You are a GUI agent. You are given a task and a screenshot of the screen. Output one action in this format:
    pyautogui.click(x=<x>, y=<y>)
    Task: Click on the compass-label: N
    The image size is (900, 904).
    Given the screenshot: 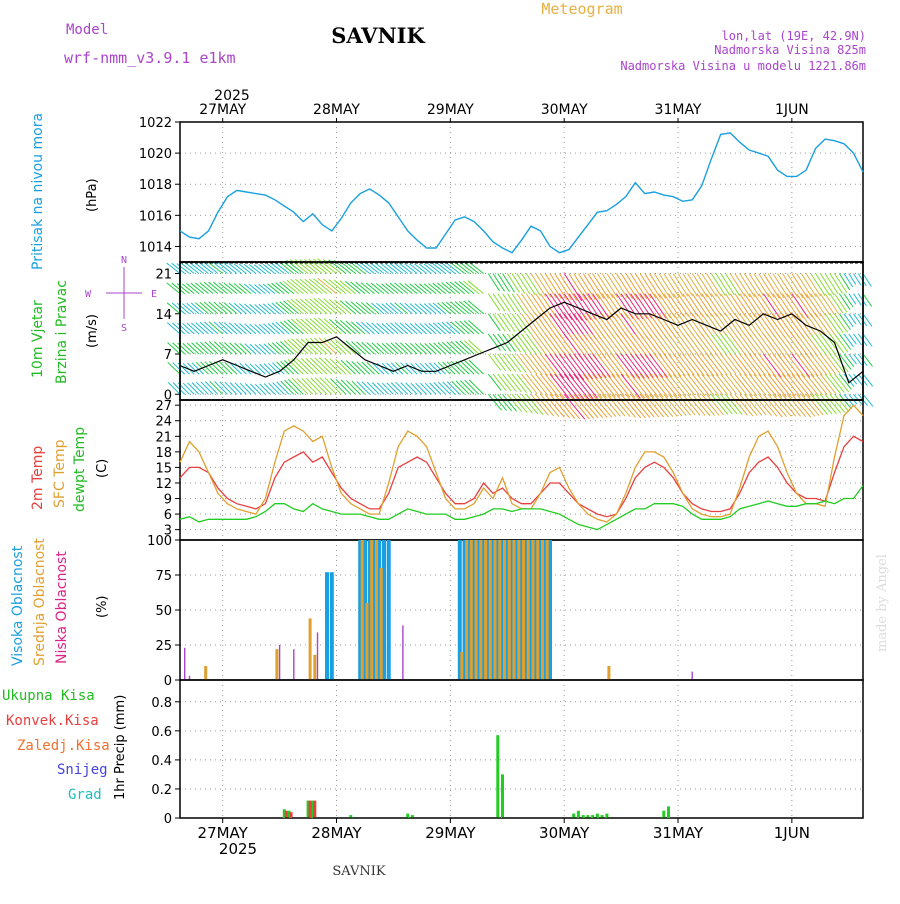 What is the action you would take?
    pyautogui.click(x=124, y=260)
    